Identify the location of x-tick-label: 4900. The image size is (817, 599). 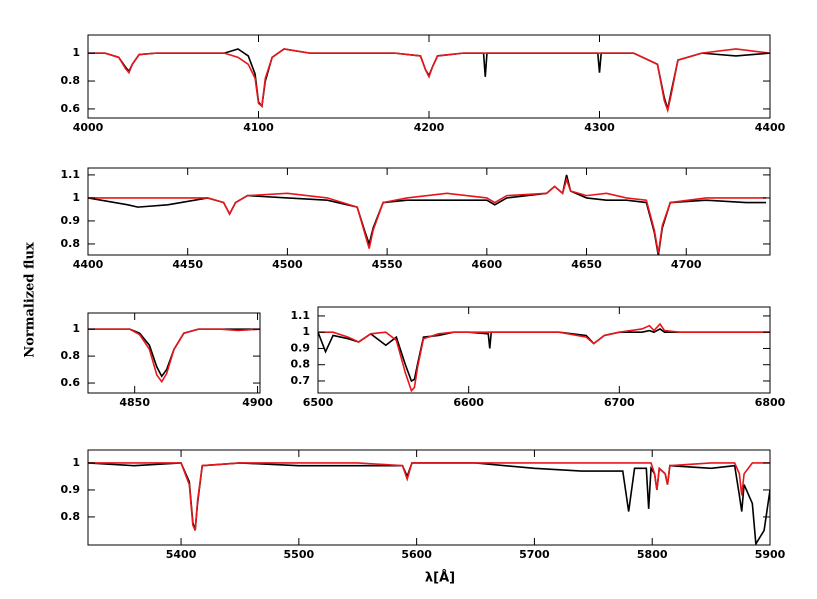
(257, 402).